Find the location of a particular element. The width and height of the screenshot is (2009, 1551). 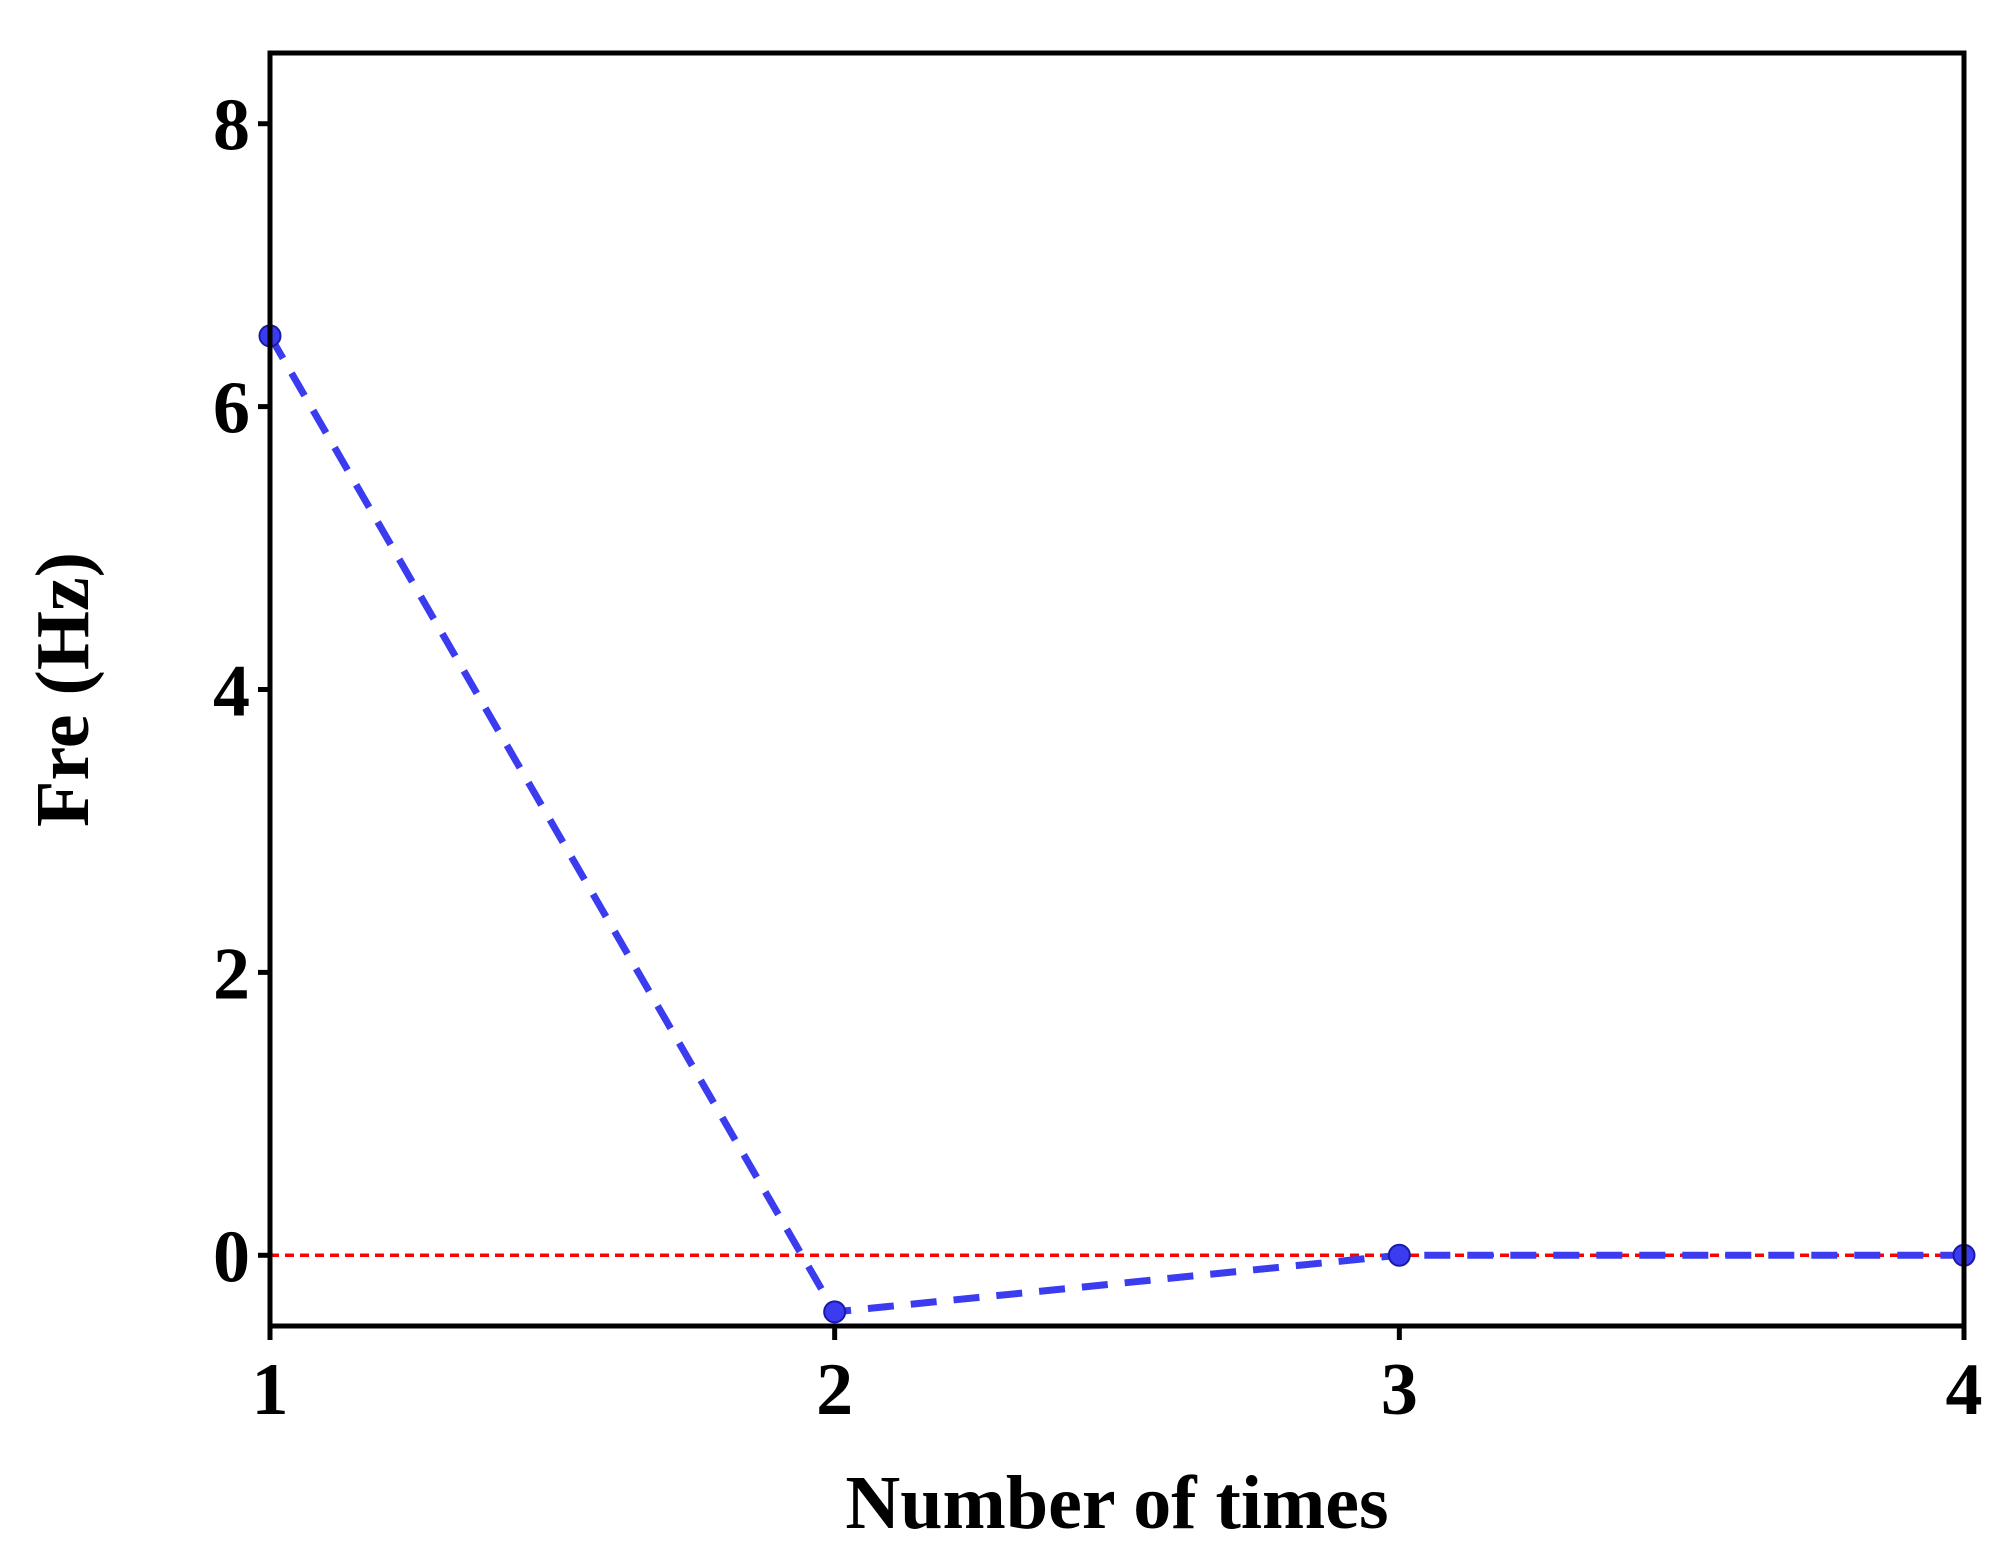

y-axis-ticks: 0 2 4 6 8 is located at coordinates (241, 691).